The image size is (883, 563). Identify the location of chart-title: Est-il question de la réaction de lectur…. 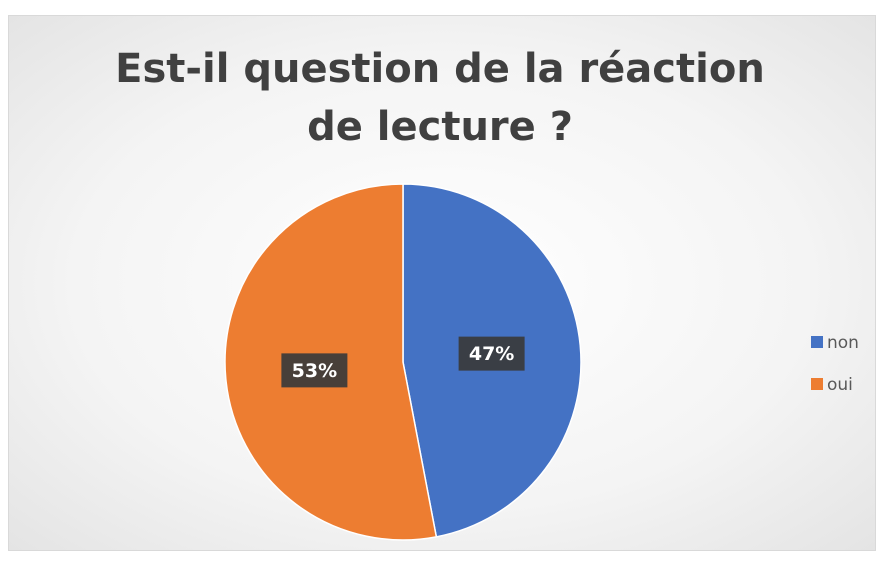
(440, 98).